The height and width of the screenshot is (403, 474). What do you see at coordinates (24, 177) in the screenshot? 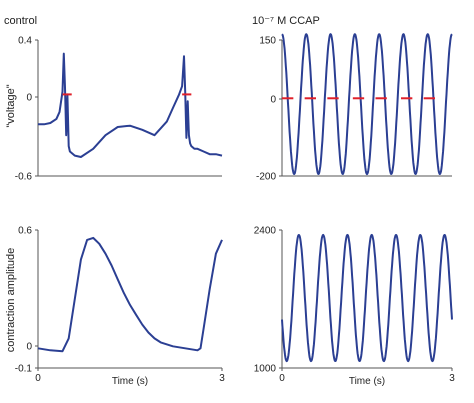
I see `y-tick-label: -0.6` at bounding box center [24, 177].